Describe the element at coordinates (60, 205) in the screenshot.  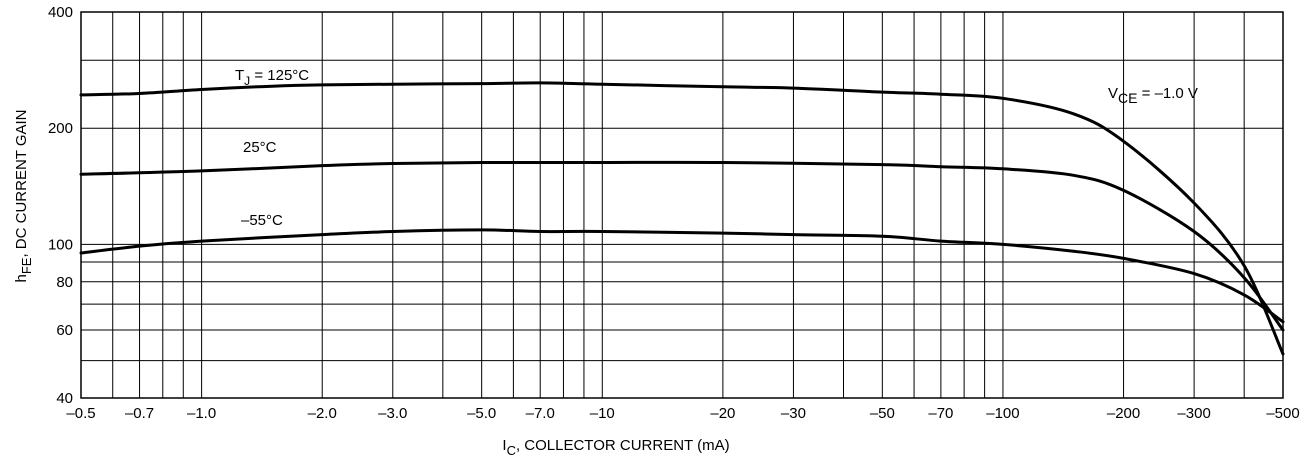
I see `y-tick-labels: 40 60 80 100 200 400` at that location.